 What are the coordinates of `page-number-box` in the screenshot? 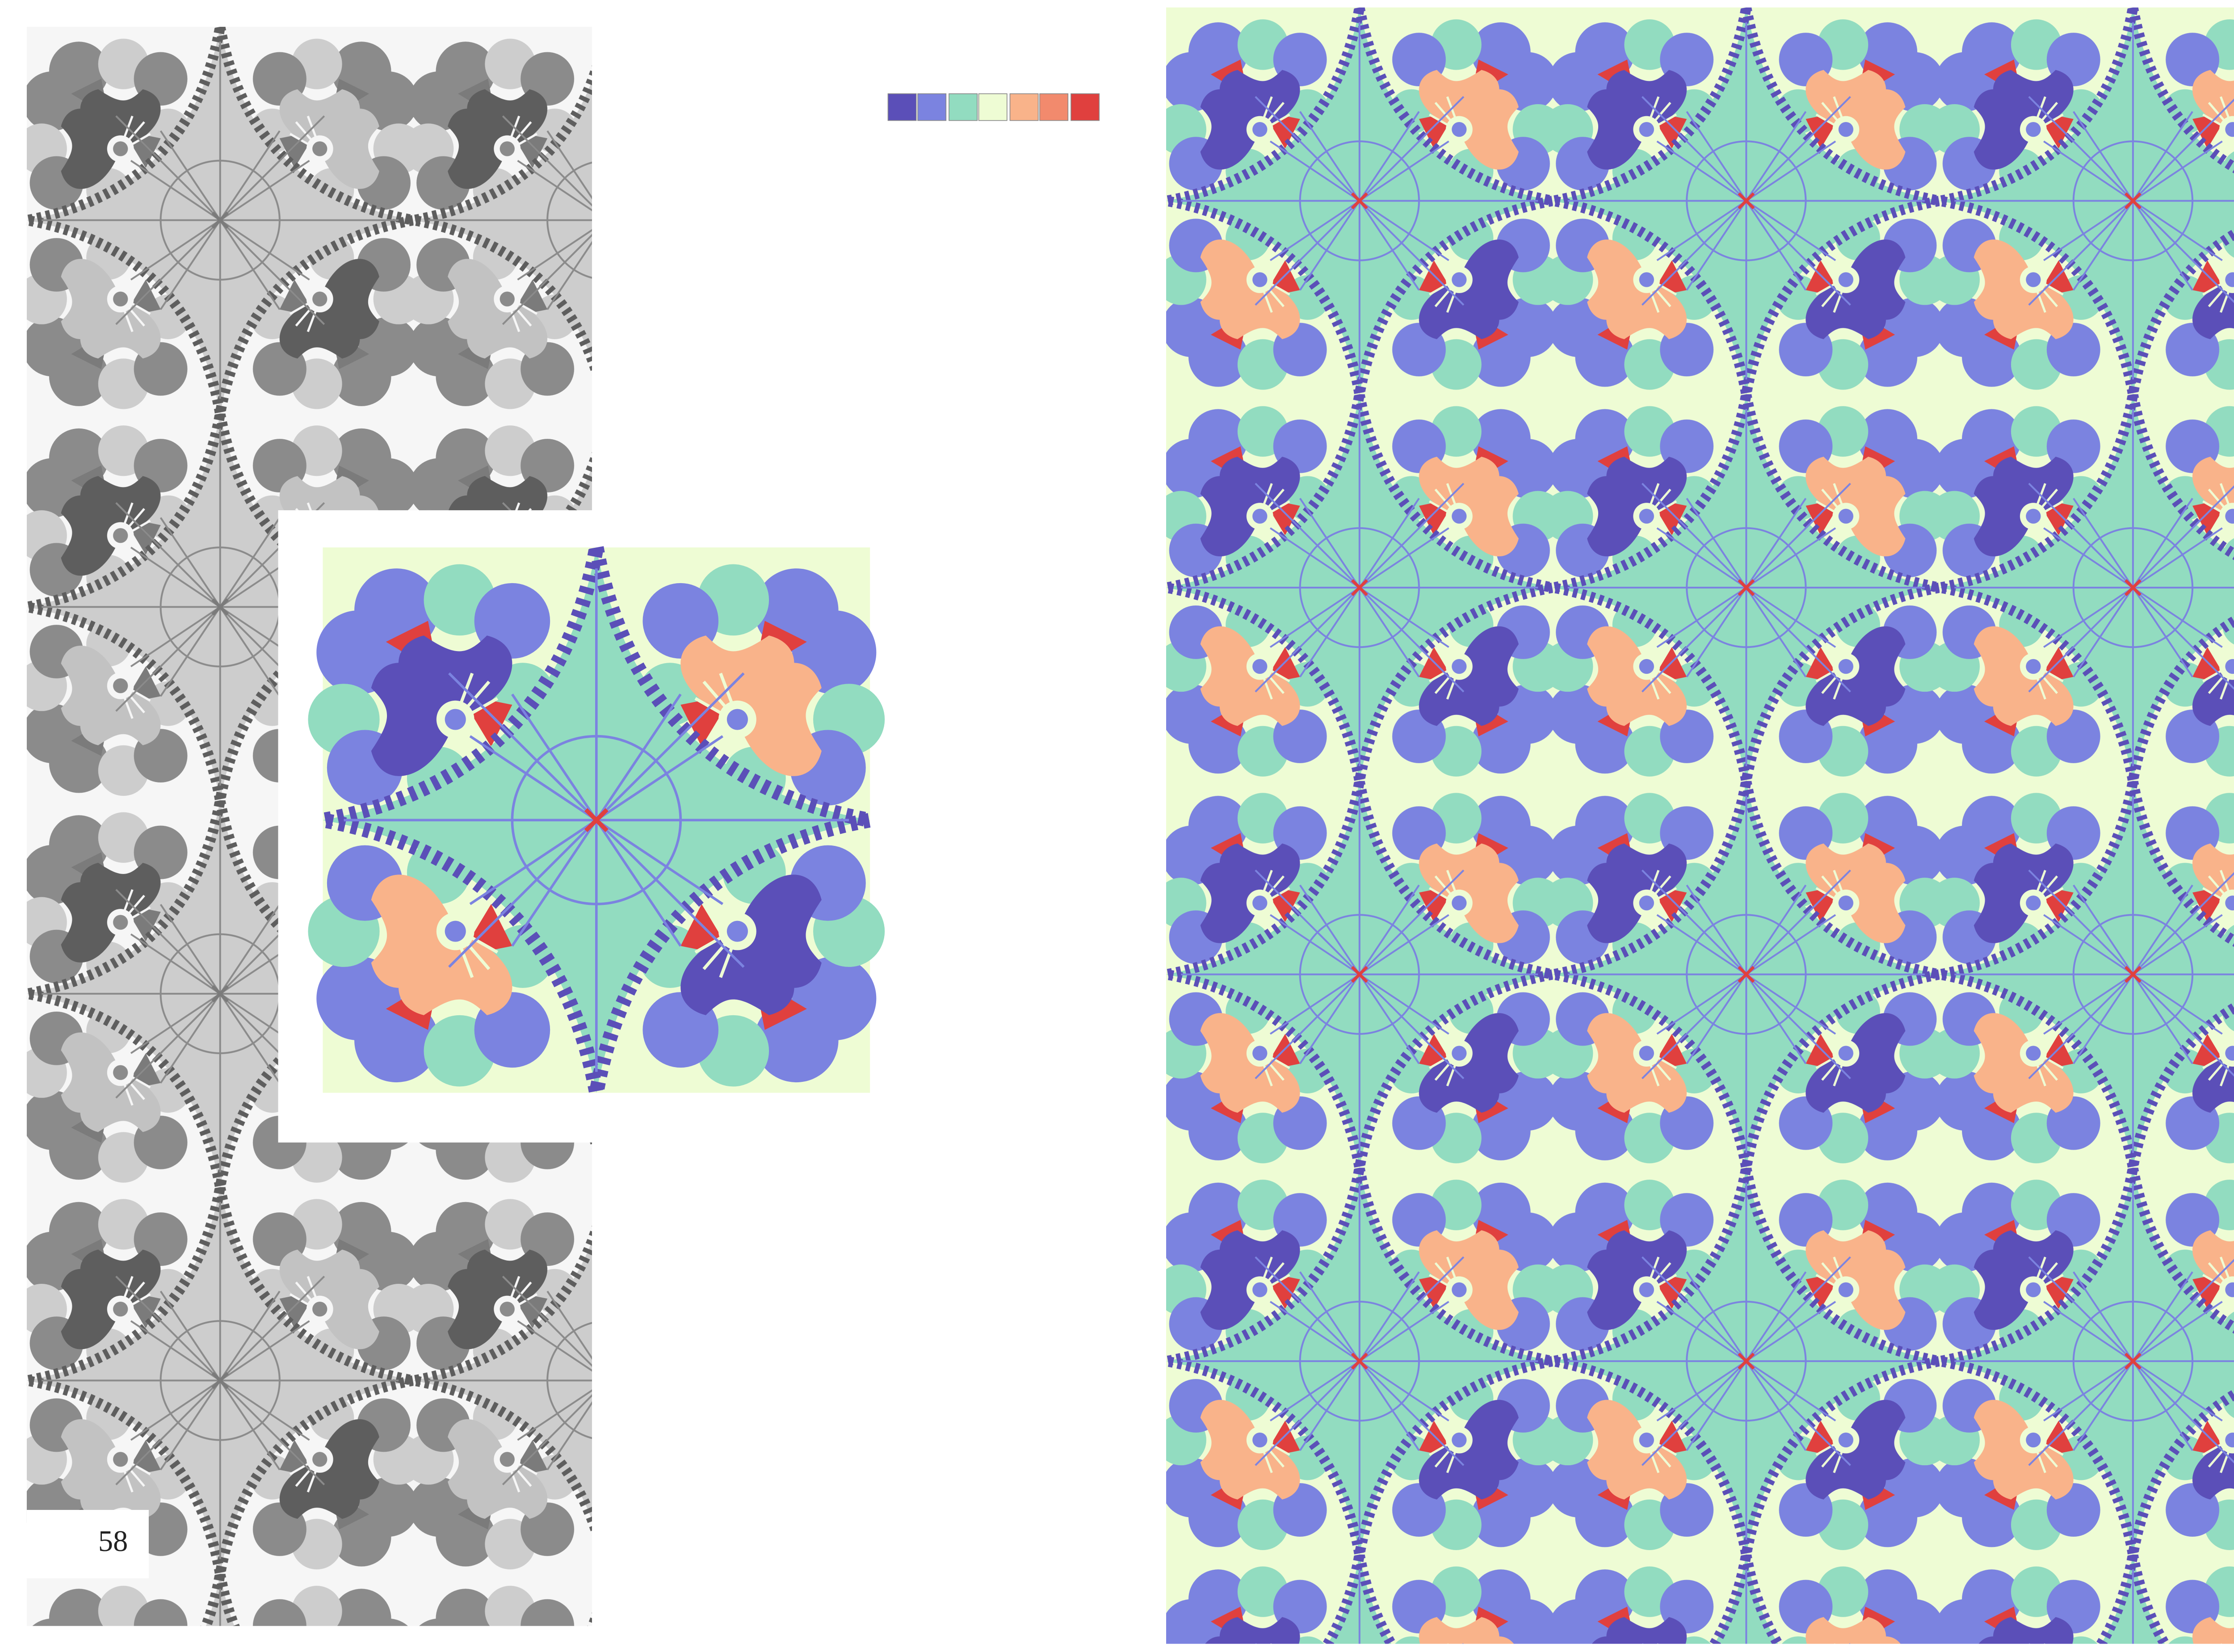 It's located at (87, 1544).